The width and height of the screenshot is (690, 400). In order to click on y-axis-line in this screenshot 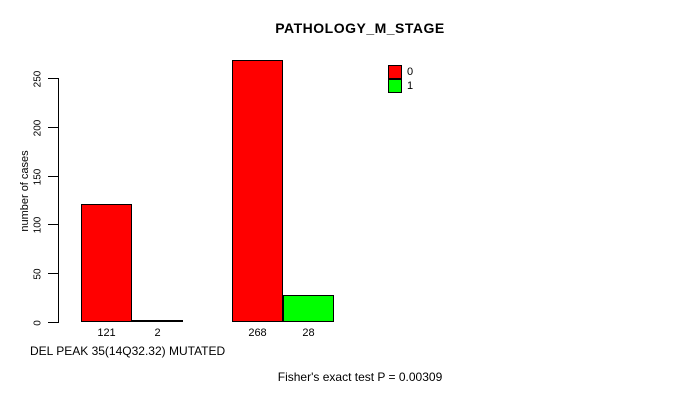, I will do `click(58, 200)`.